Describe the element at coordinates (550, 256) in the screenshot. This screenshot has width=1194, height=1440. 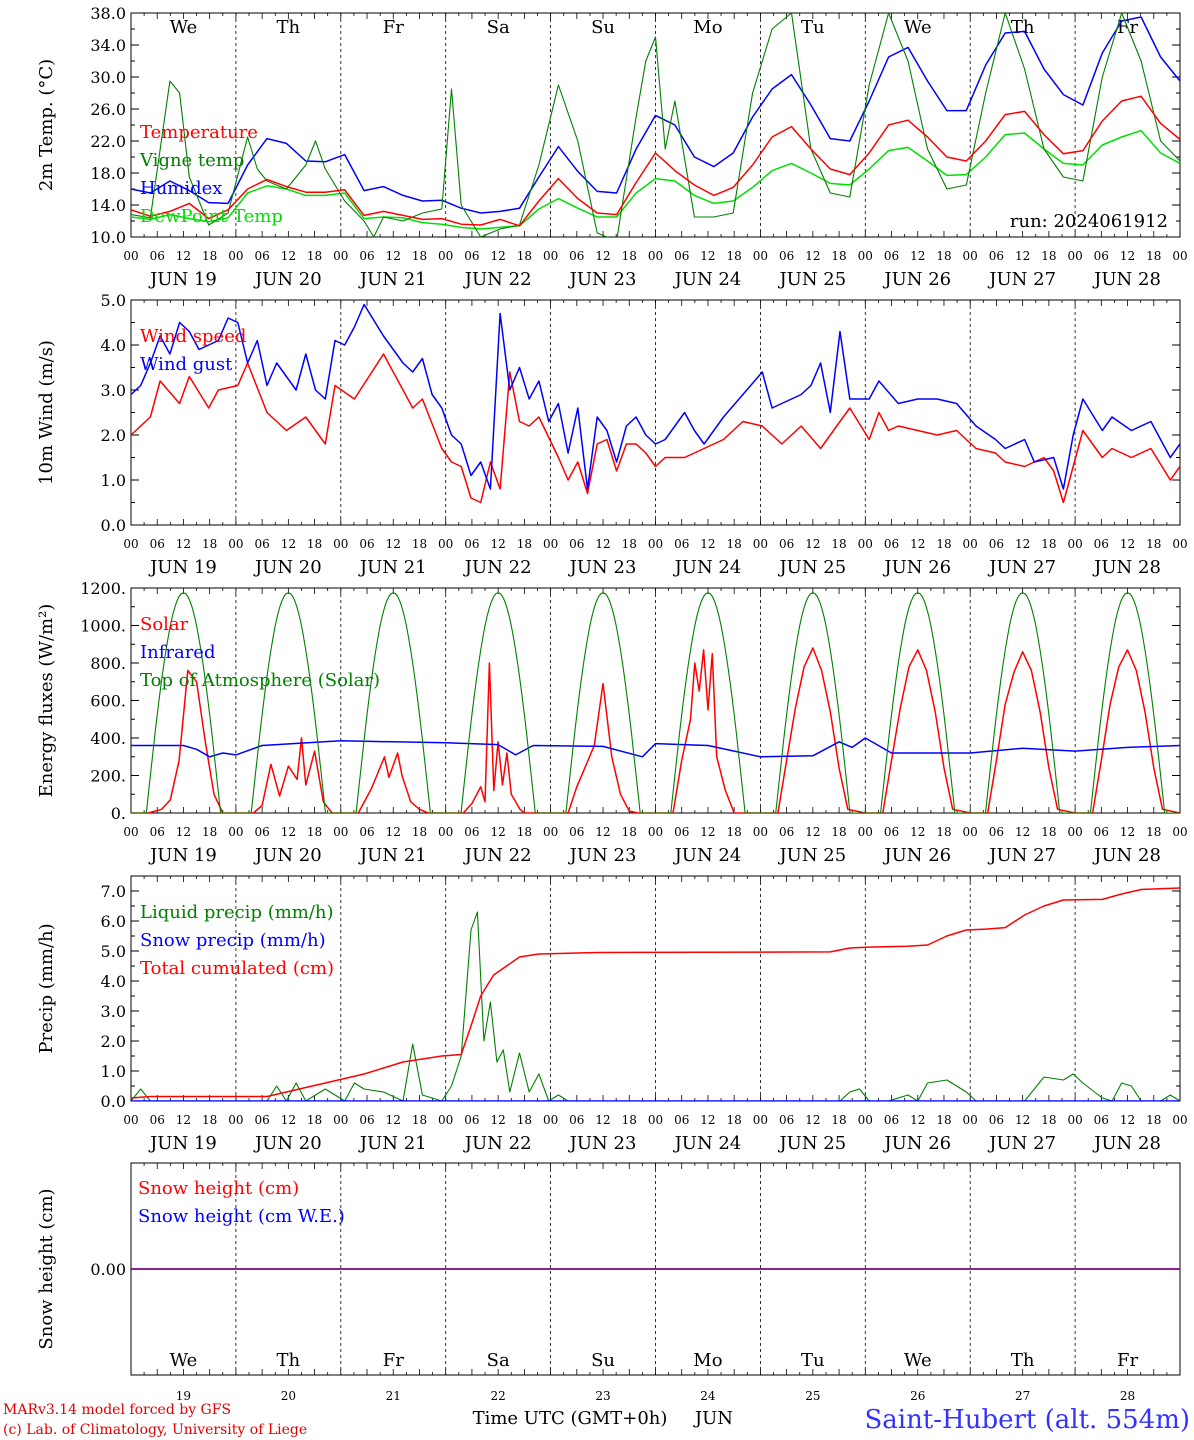
I see `temp-hour-label: 00` at that location.